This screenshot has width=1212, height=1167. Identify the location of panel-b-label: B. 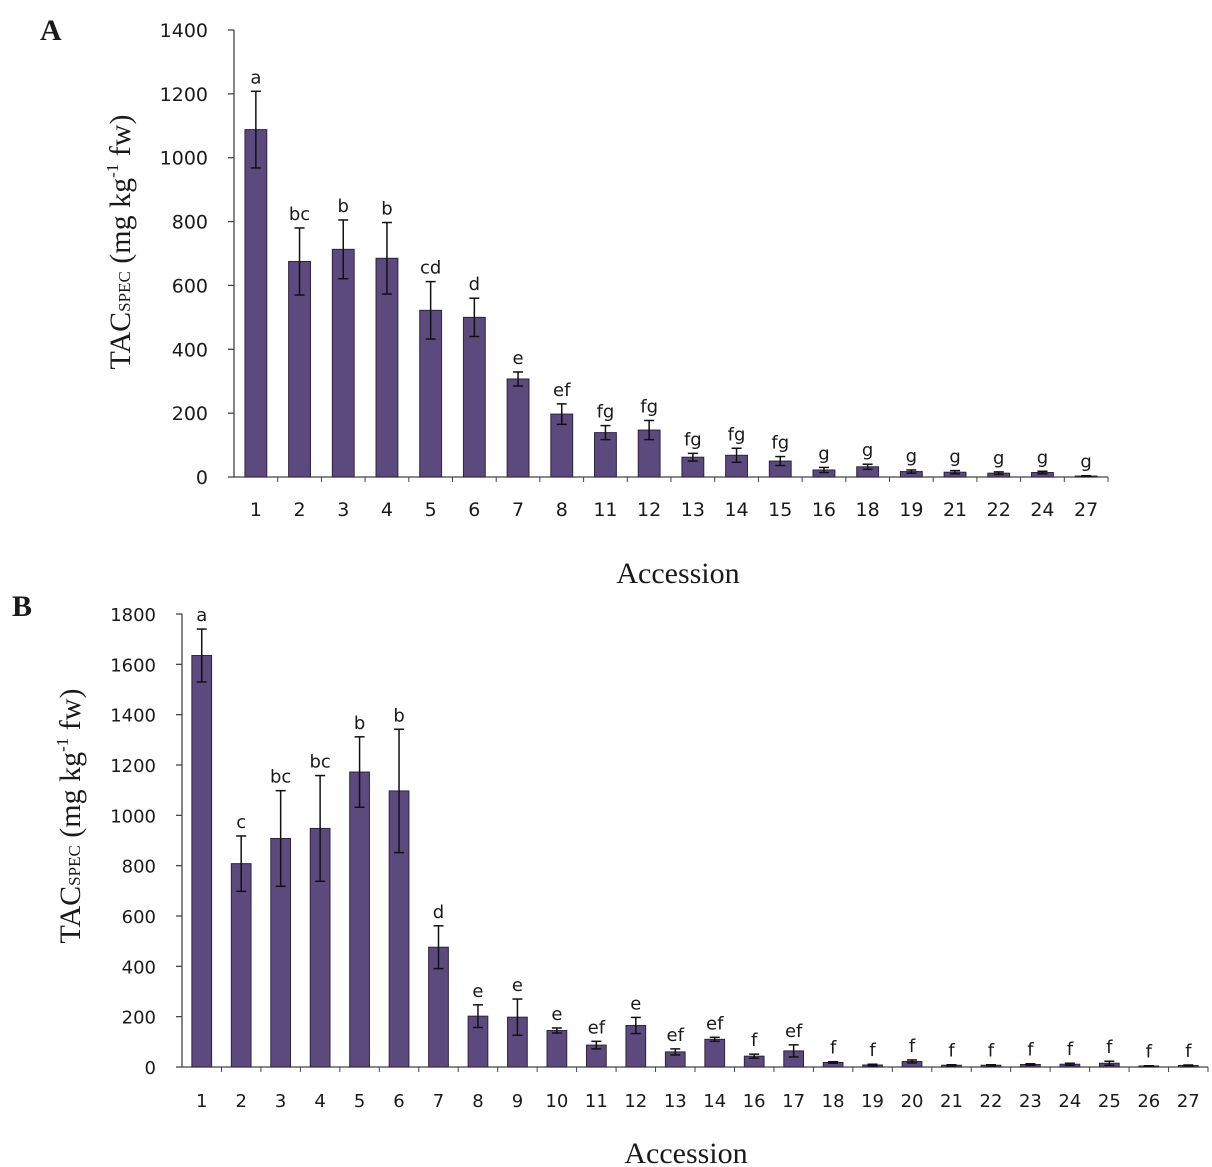
(22, 606).